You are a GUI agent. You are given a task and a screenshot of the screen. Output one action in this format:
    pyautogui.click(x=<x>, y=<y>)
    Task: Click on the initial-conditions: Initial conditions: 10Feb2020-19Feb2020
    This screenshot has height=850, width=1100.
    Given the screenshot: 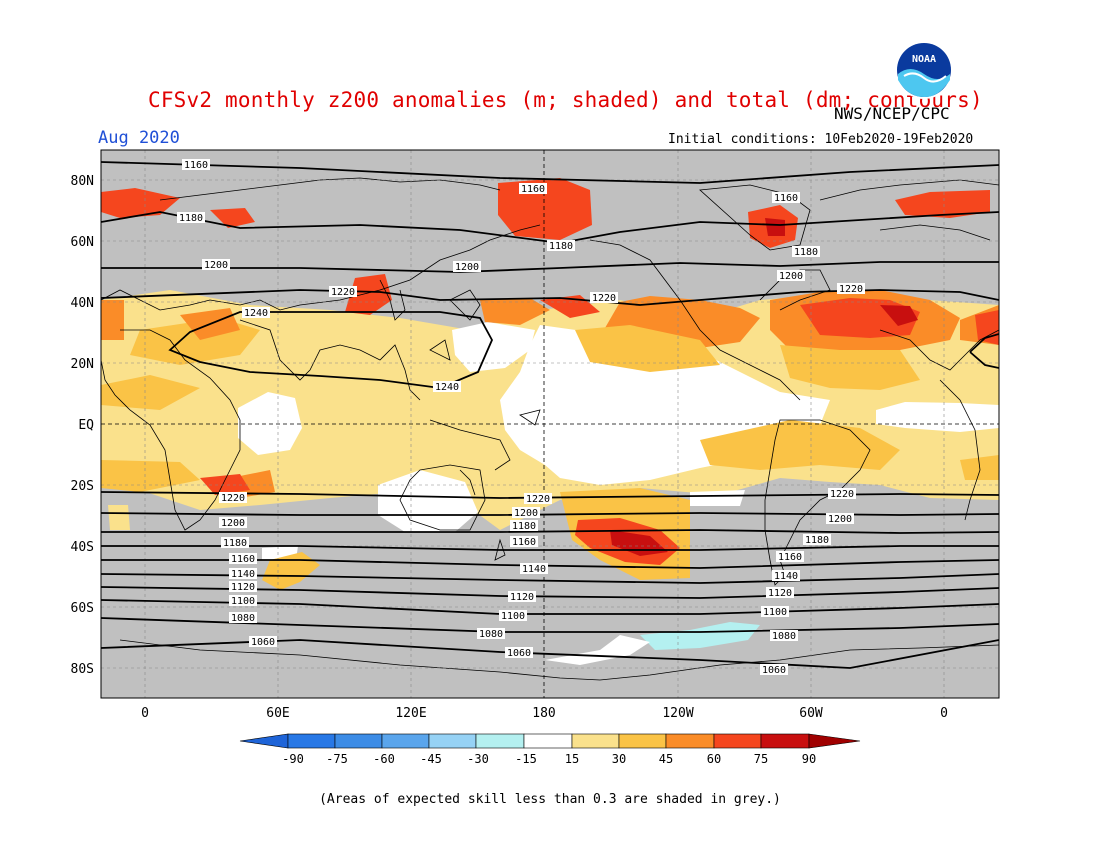 What is the action you would take?
    pyautogui.click(x=821, y=139)
    